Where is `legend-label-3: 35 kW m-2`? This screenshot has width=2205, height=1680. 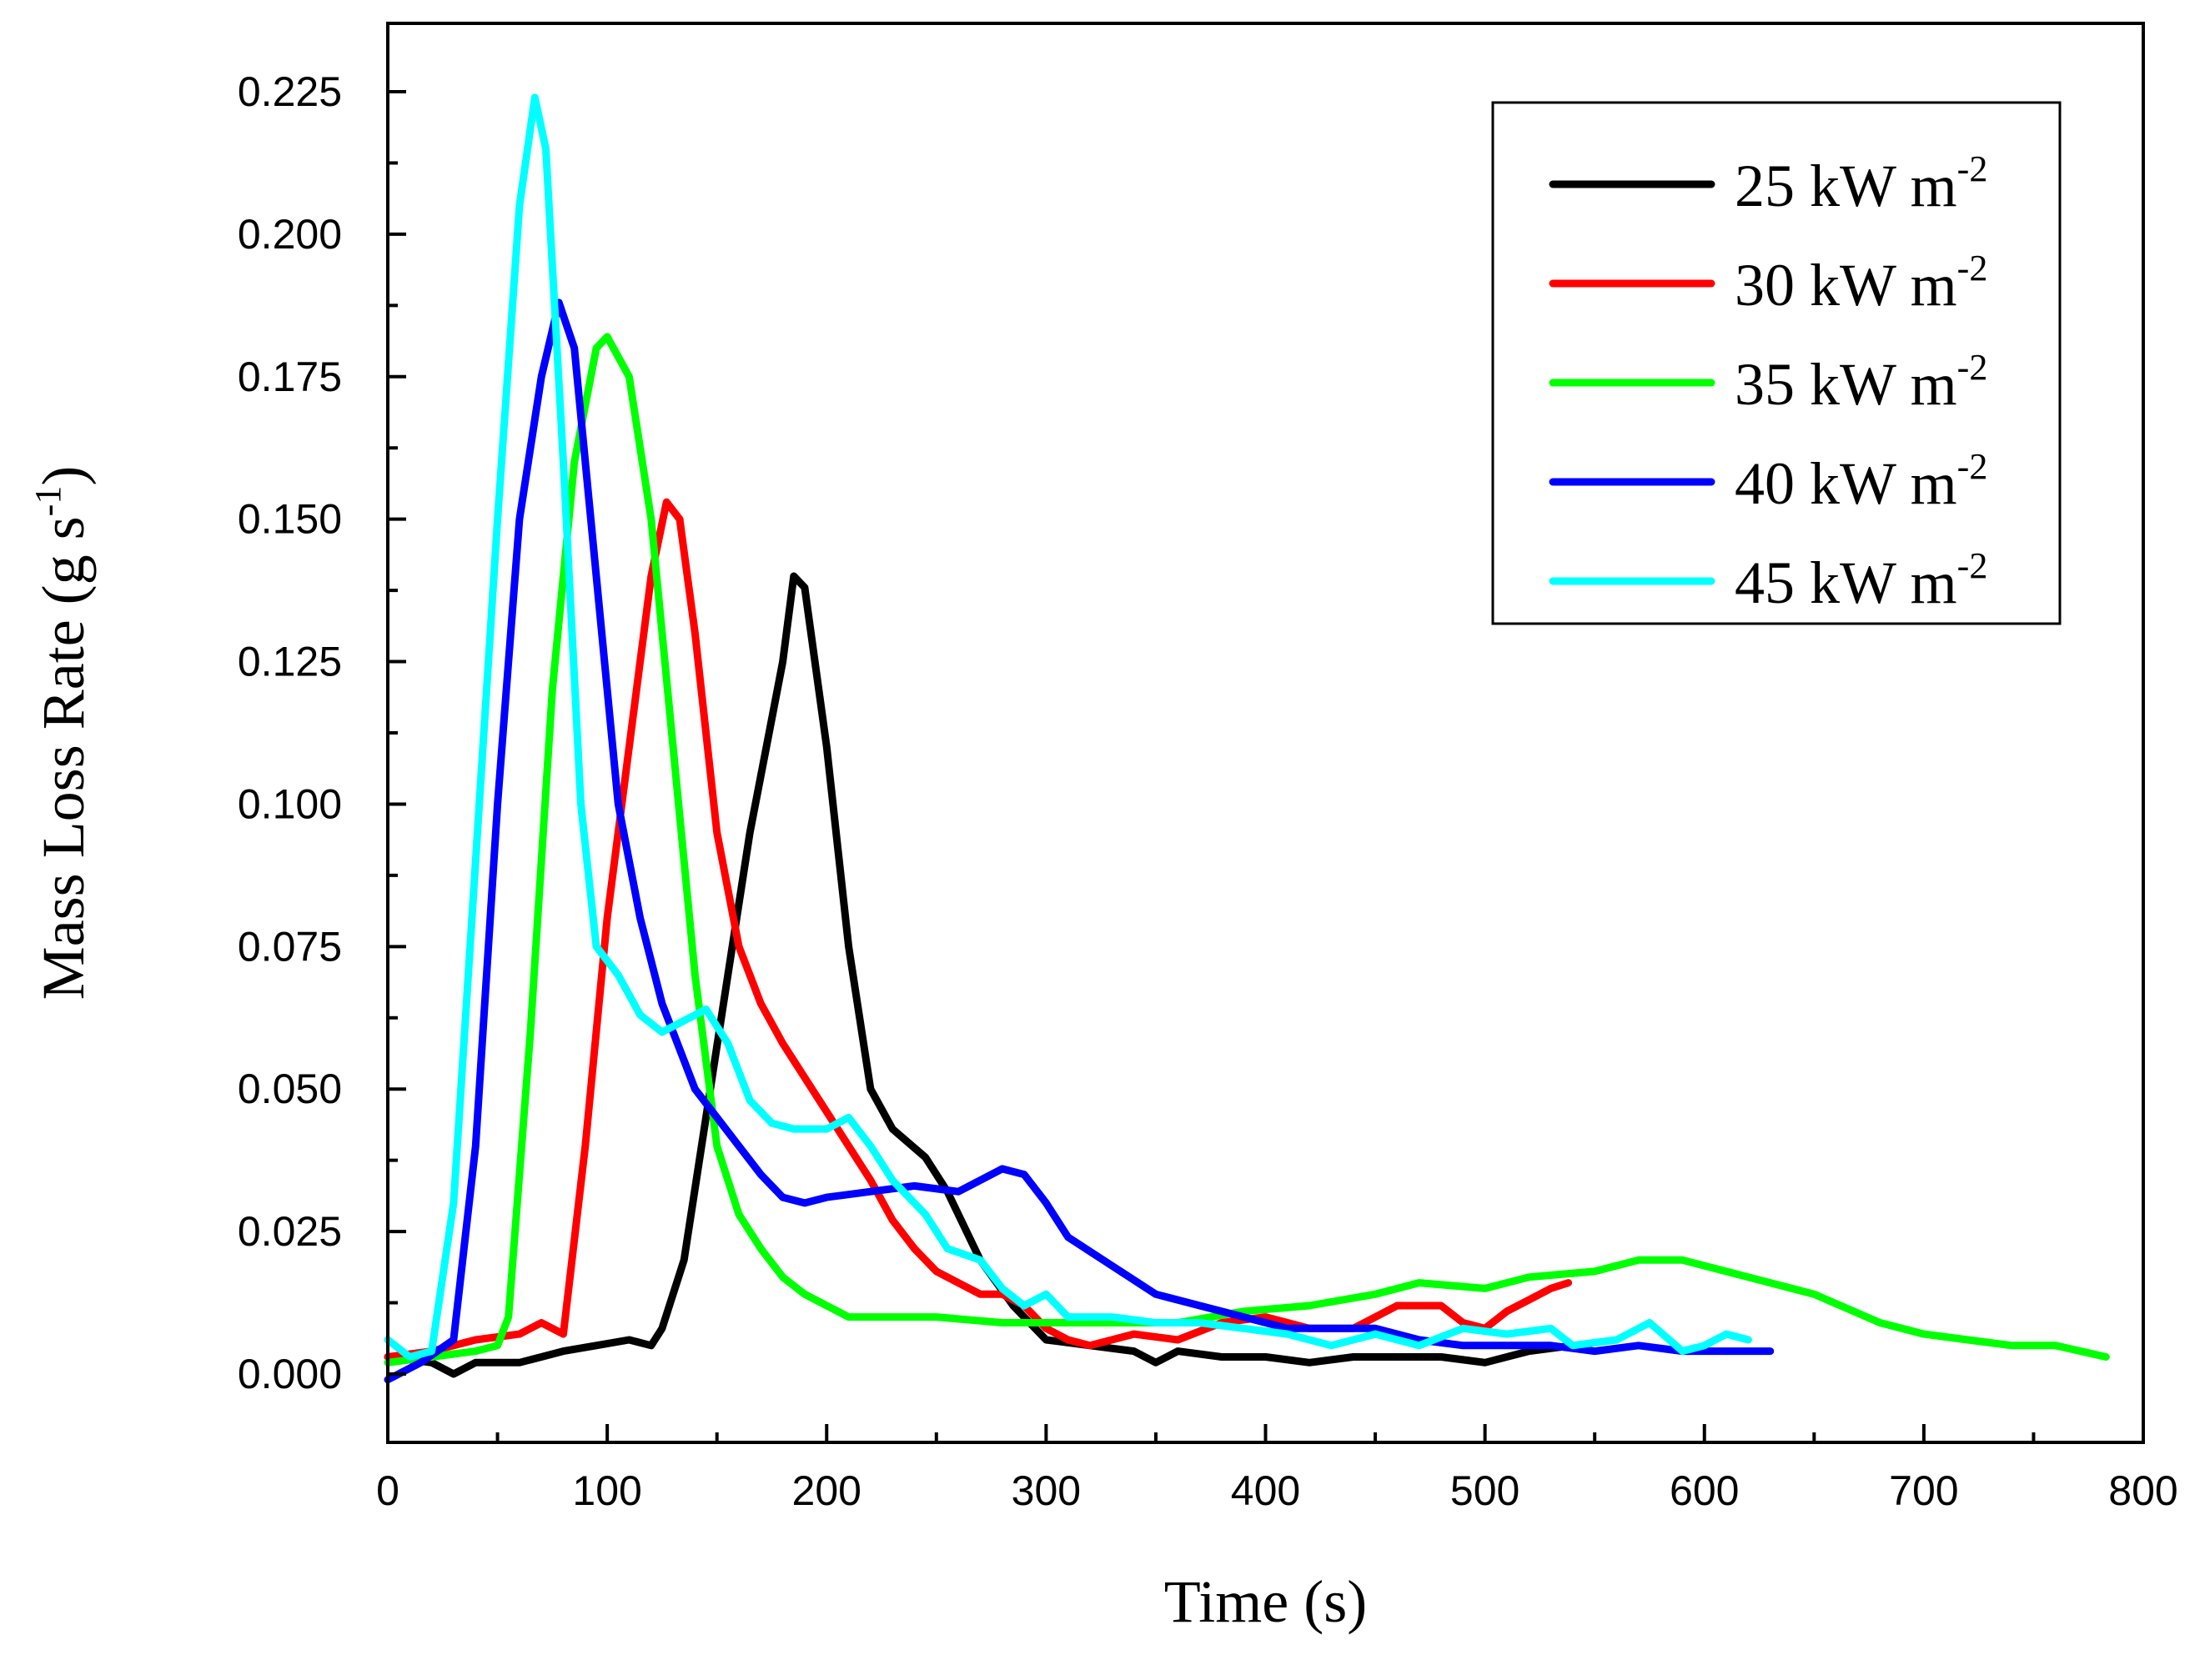
legend-label-3: 35 kW m-2 is located at coordinates (1861, 382).